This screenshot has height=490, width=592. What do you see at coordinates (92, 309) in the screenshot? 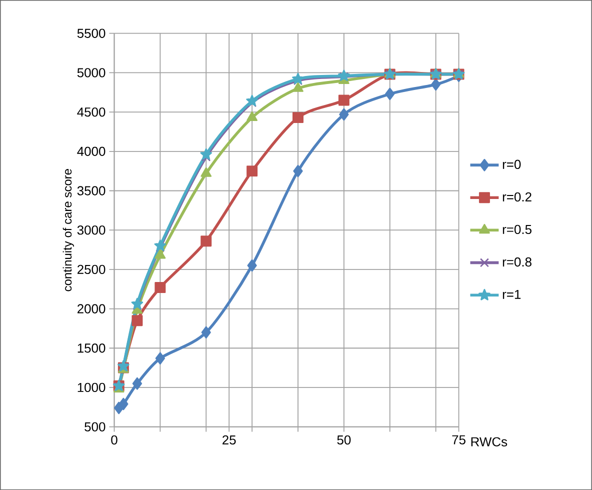
I see `y-tick-label: 2000` at bounding box center [92, 309].